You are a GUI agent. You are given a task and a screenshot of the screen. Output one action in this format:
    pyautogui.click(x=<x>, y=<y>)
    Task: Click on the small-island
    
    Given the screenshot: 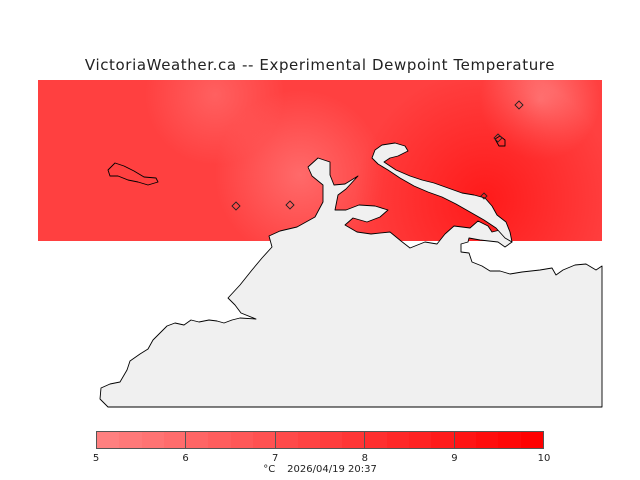 What is the action you would take?
    pyautogui.click(x=500, y=141)
    